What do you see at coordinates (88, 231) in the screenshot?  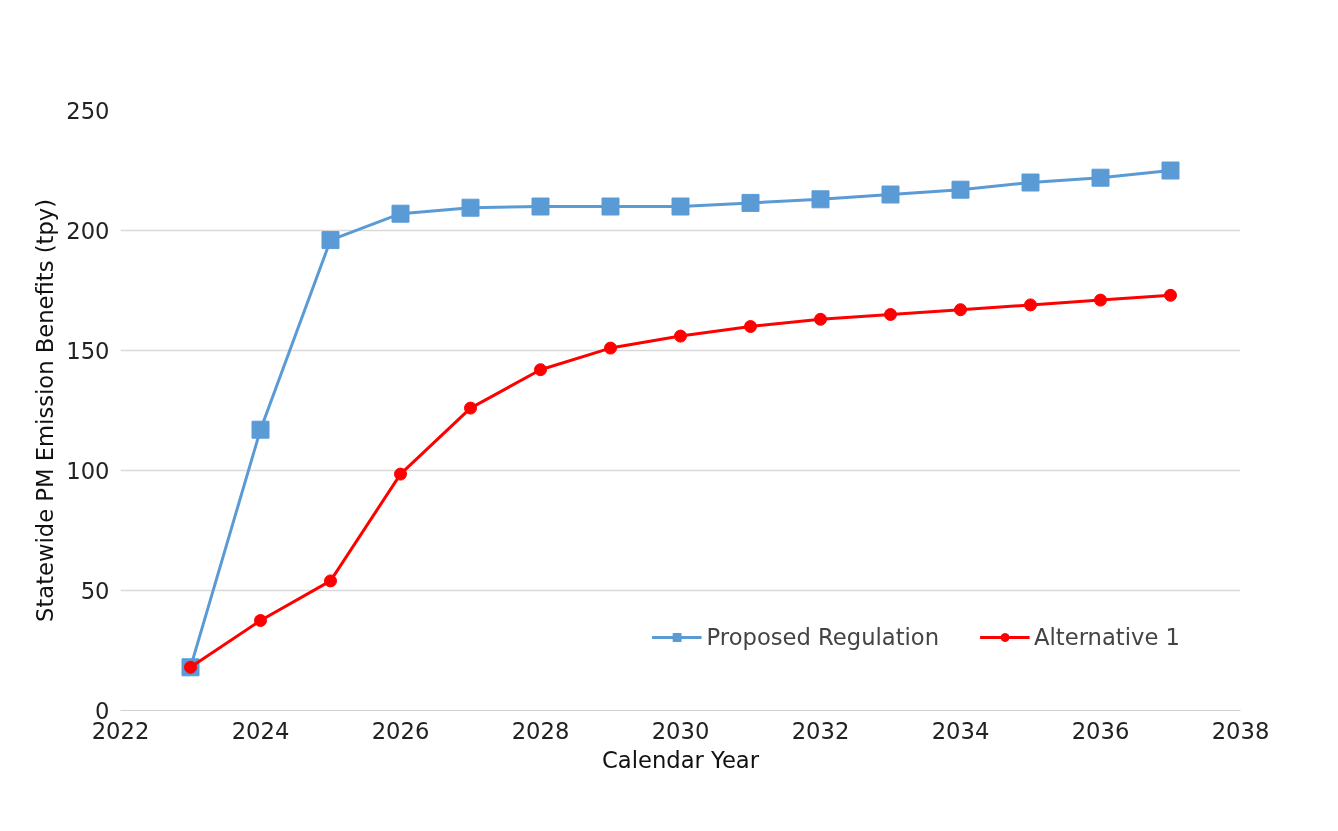 I see `y-tick-label: 200` at bounding box center [88, 231].